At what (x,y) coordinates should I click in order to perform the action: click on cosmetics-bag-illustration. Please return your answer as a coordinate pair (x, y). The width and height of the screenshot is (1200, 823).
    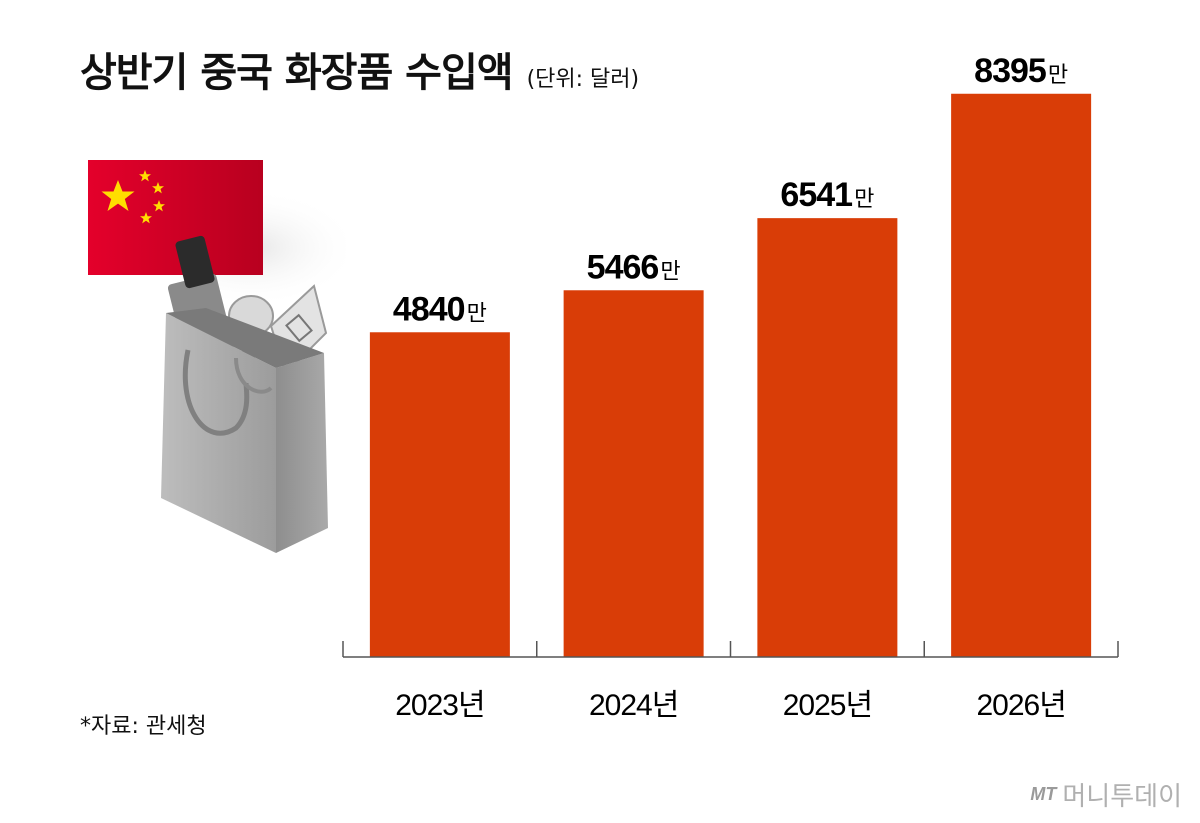
    Looking at the image, I should click on (217, 356).